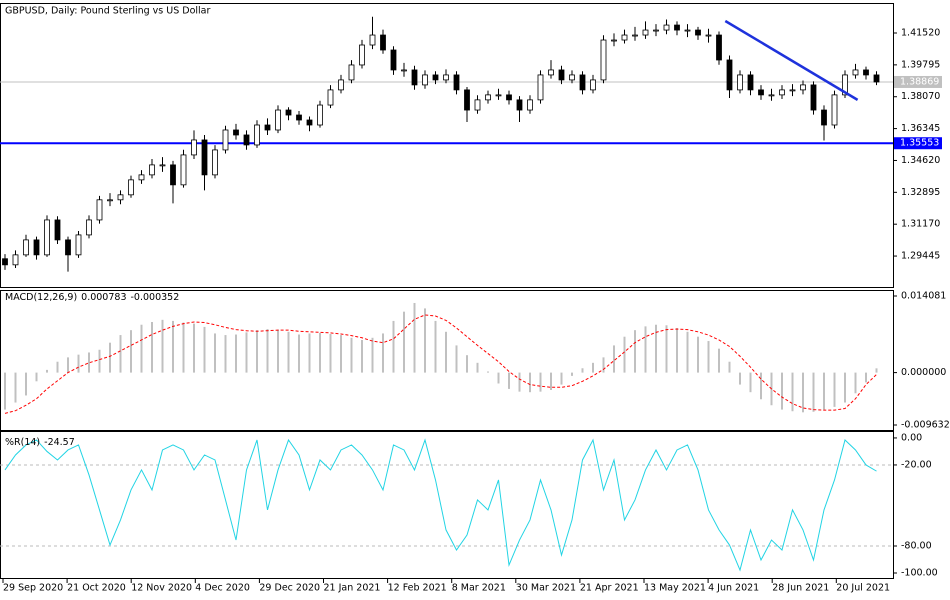 The height and width of the screenshot is (600, 950). Describe the element at coordinates (161, 588) in the screenshot. I see `x-tick-label: 12 Nov 2020` at that location.